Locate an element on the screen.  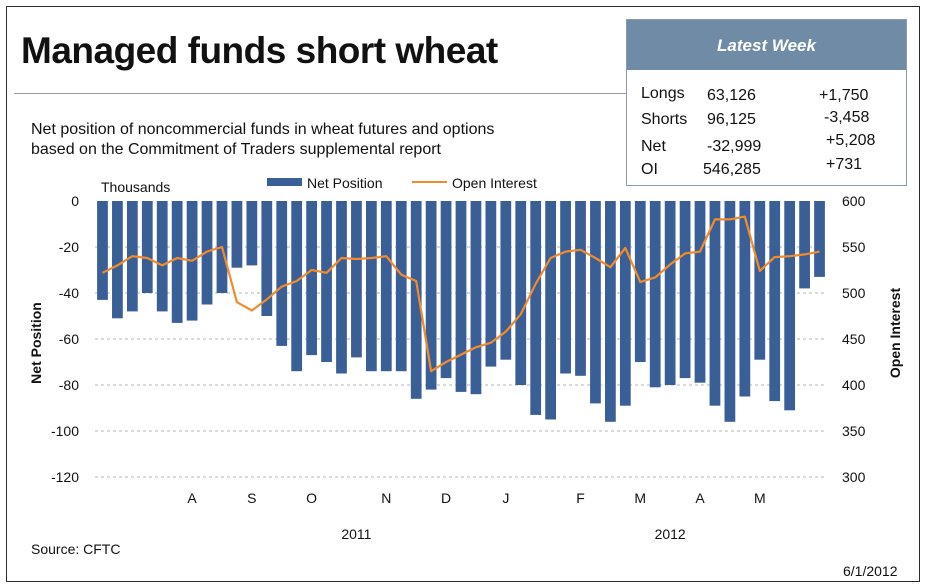
legend-label-net-position: Net Position is located at coordinates (344, 183).